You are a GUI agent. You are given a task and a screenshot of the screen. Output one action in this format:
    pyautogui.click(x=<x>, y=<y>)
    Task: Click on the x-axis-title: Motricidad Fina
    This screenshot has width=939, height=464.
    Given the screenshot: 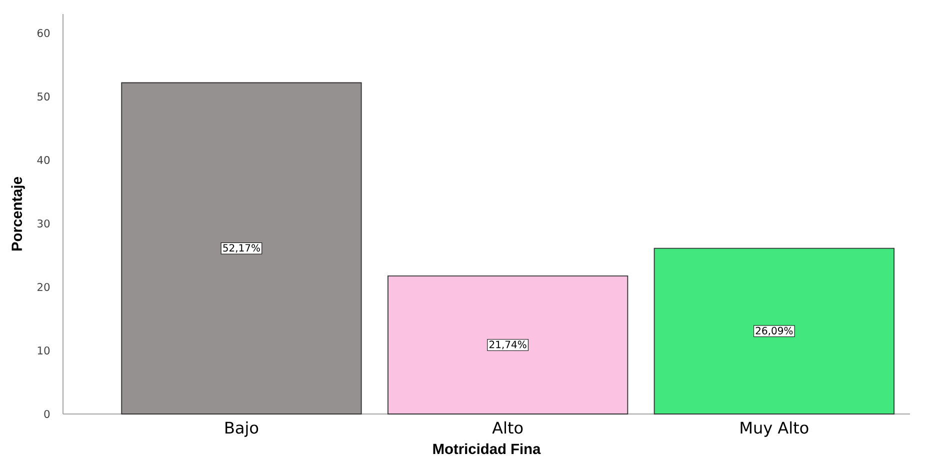 What is the action you would take?
    pyautogui.click(x=487, y=448)
    